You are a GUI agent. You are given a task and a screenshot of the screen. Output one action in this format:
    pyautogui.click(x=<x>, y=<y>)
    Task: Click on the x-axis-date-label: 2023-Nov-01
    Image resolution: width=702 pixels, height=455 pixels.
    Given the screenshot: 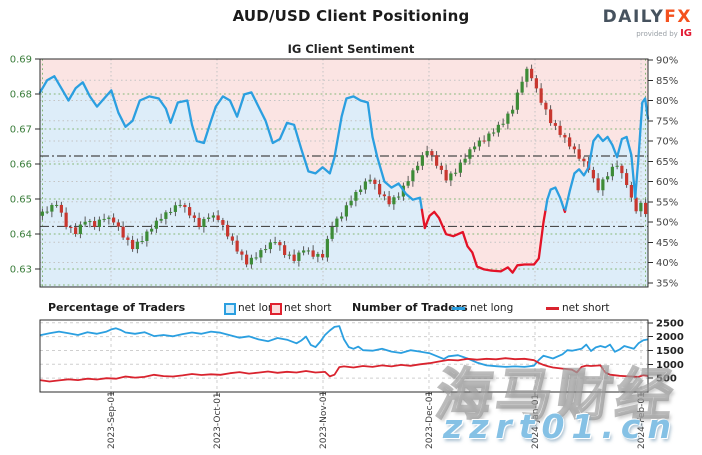 What is the action you would take?
    pyautogui.click(x=324, y=420)
    